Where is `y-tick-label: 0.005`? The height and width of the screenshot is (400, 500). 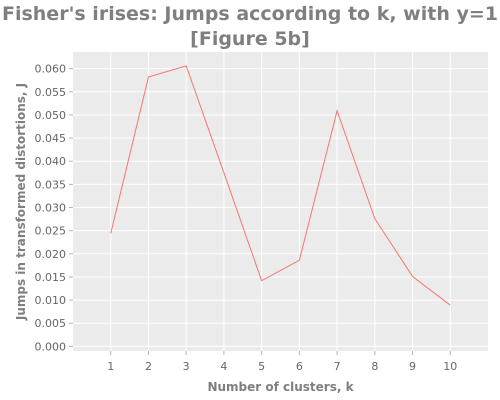 y-tick-label: 0.005 is located at coordinates (51, 323).